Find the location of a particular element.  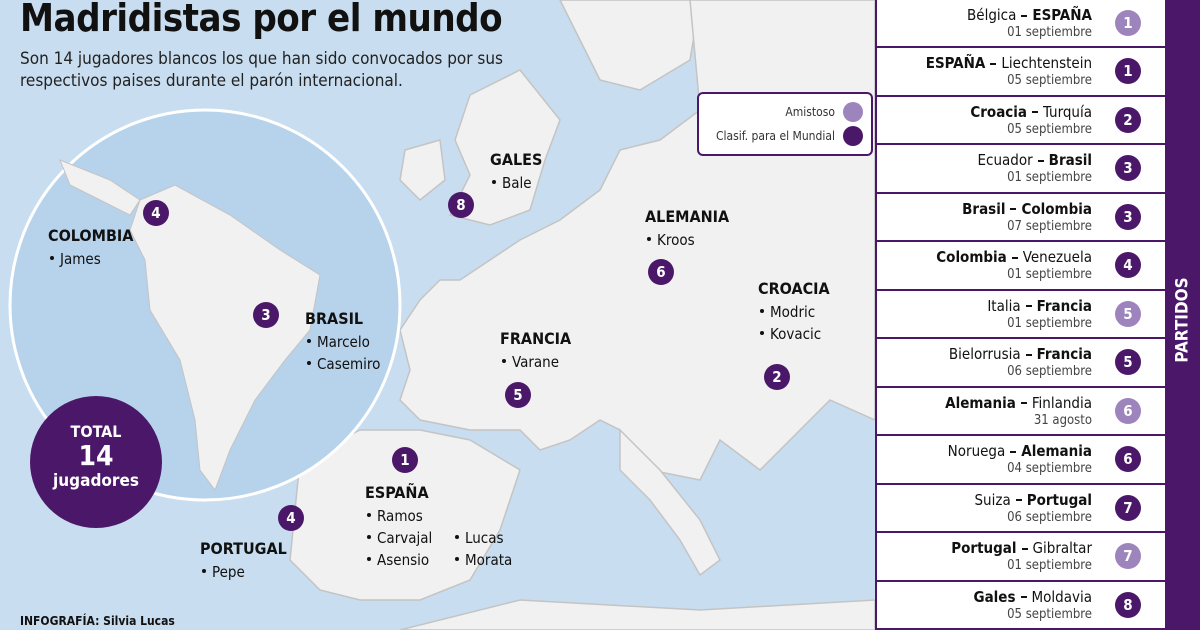

map-marker: 3 is located at coordinates (266, 315).